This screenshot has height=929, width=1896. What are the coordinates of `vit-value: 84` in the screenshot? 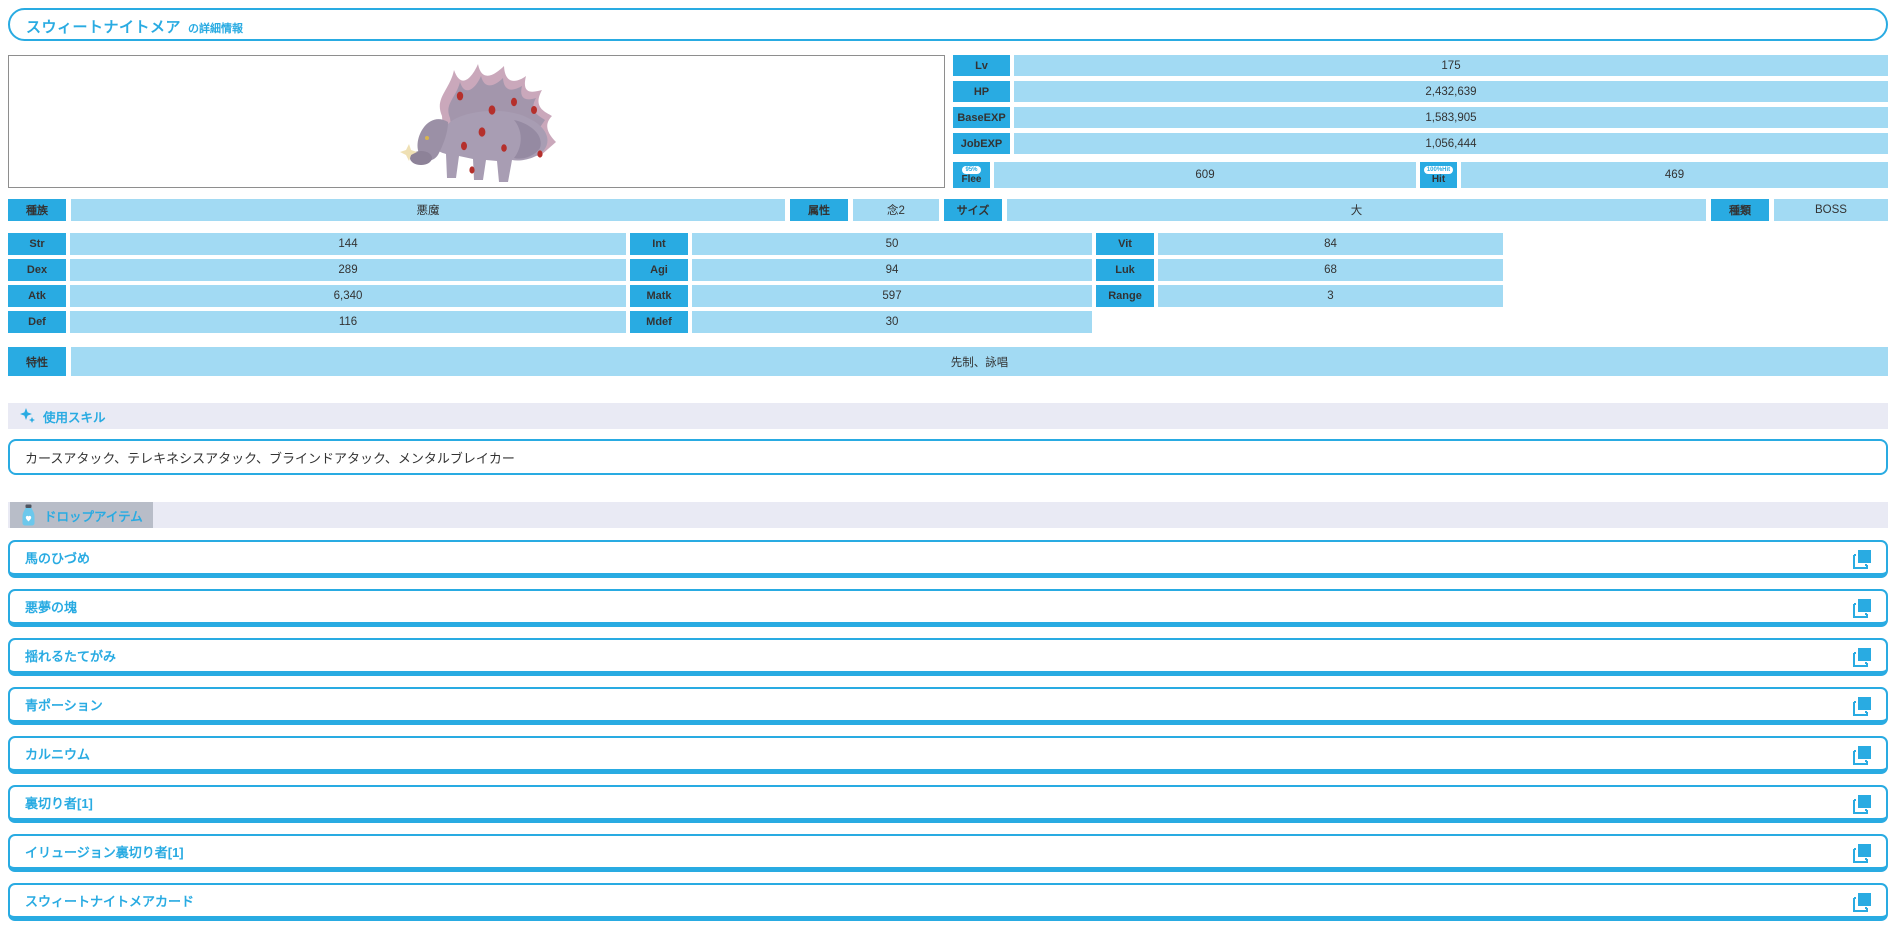 It's located at (1330, 244).